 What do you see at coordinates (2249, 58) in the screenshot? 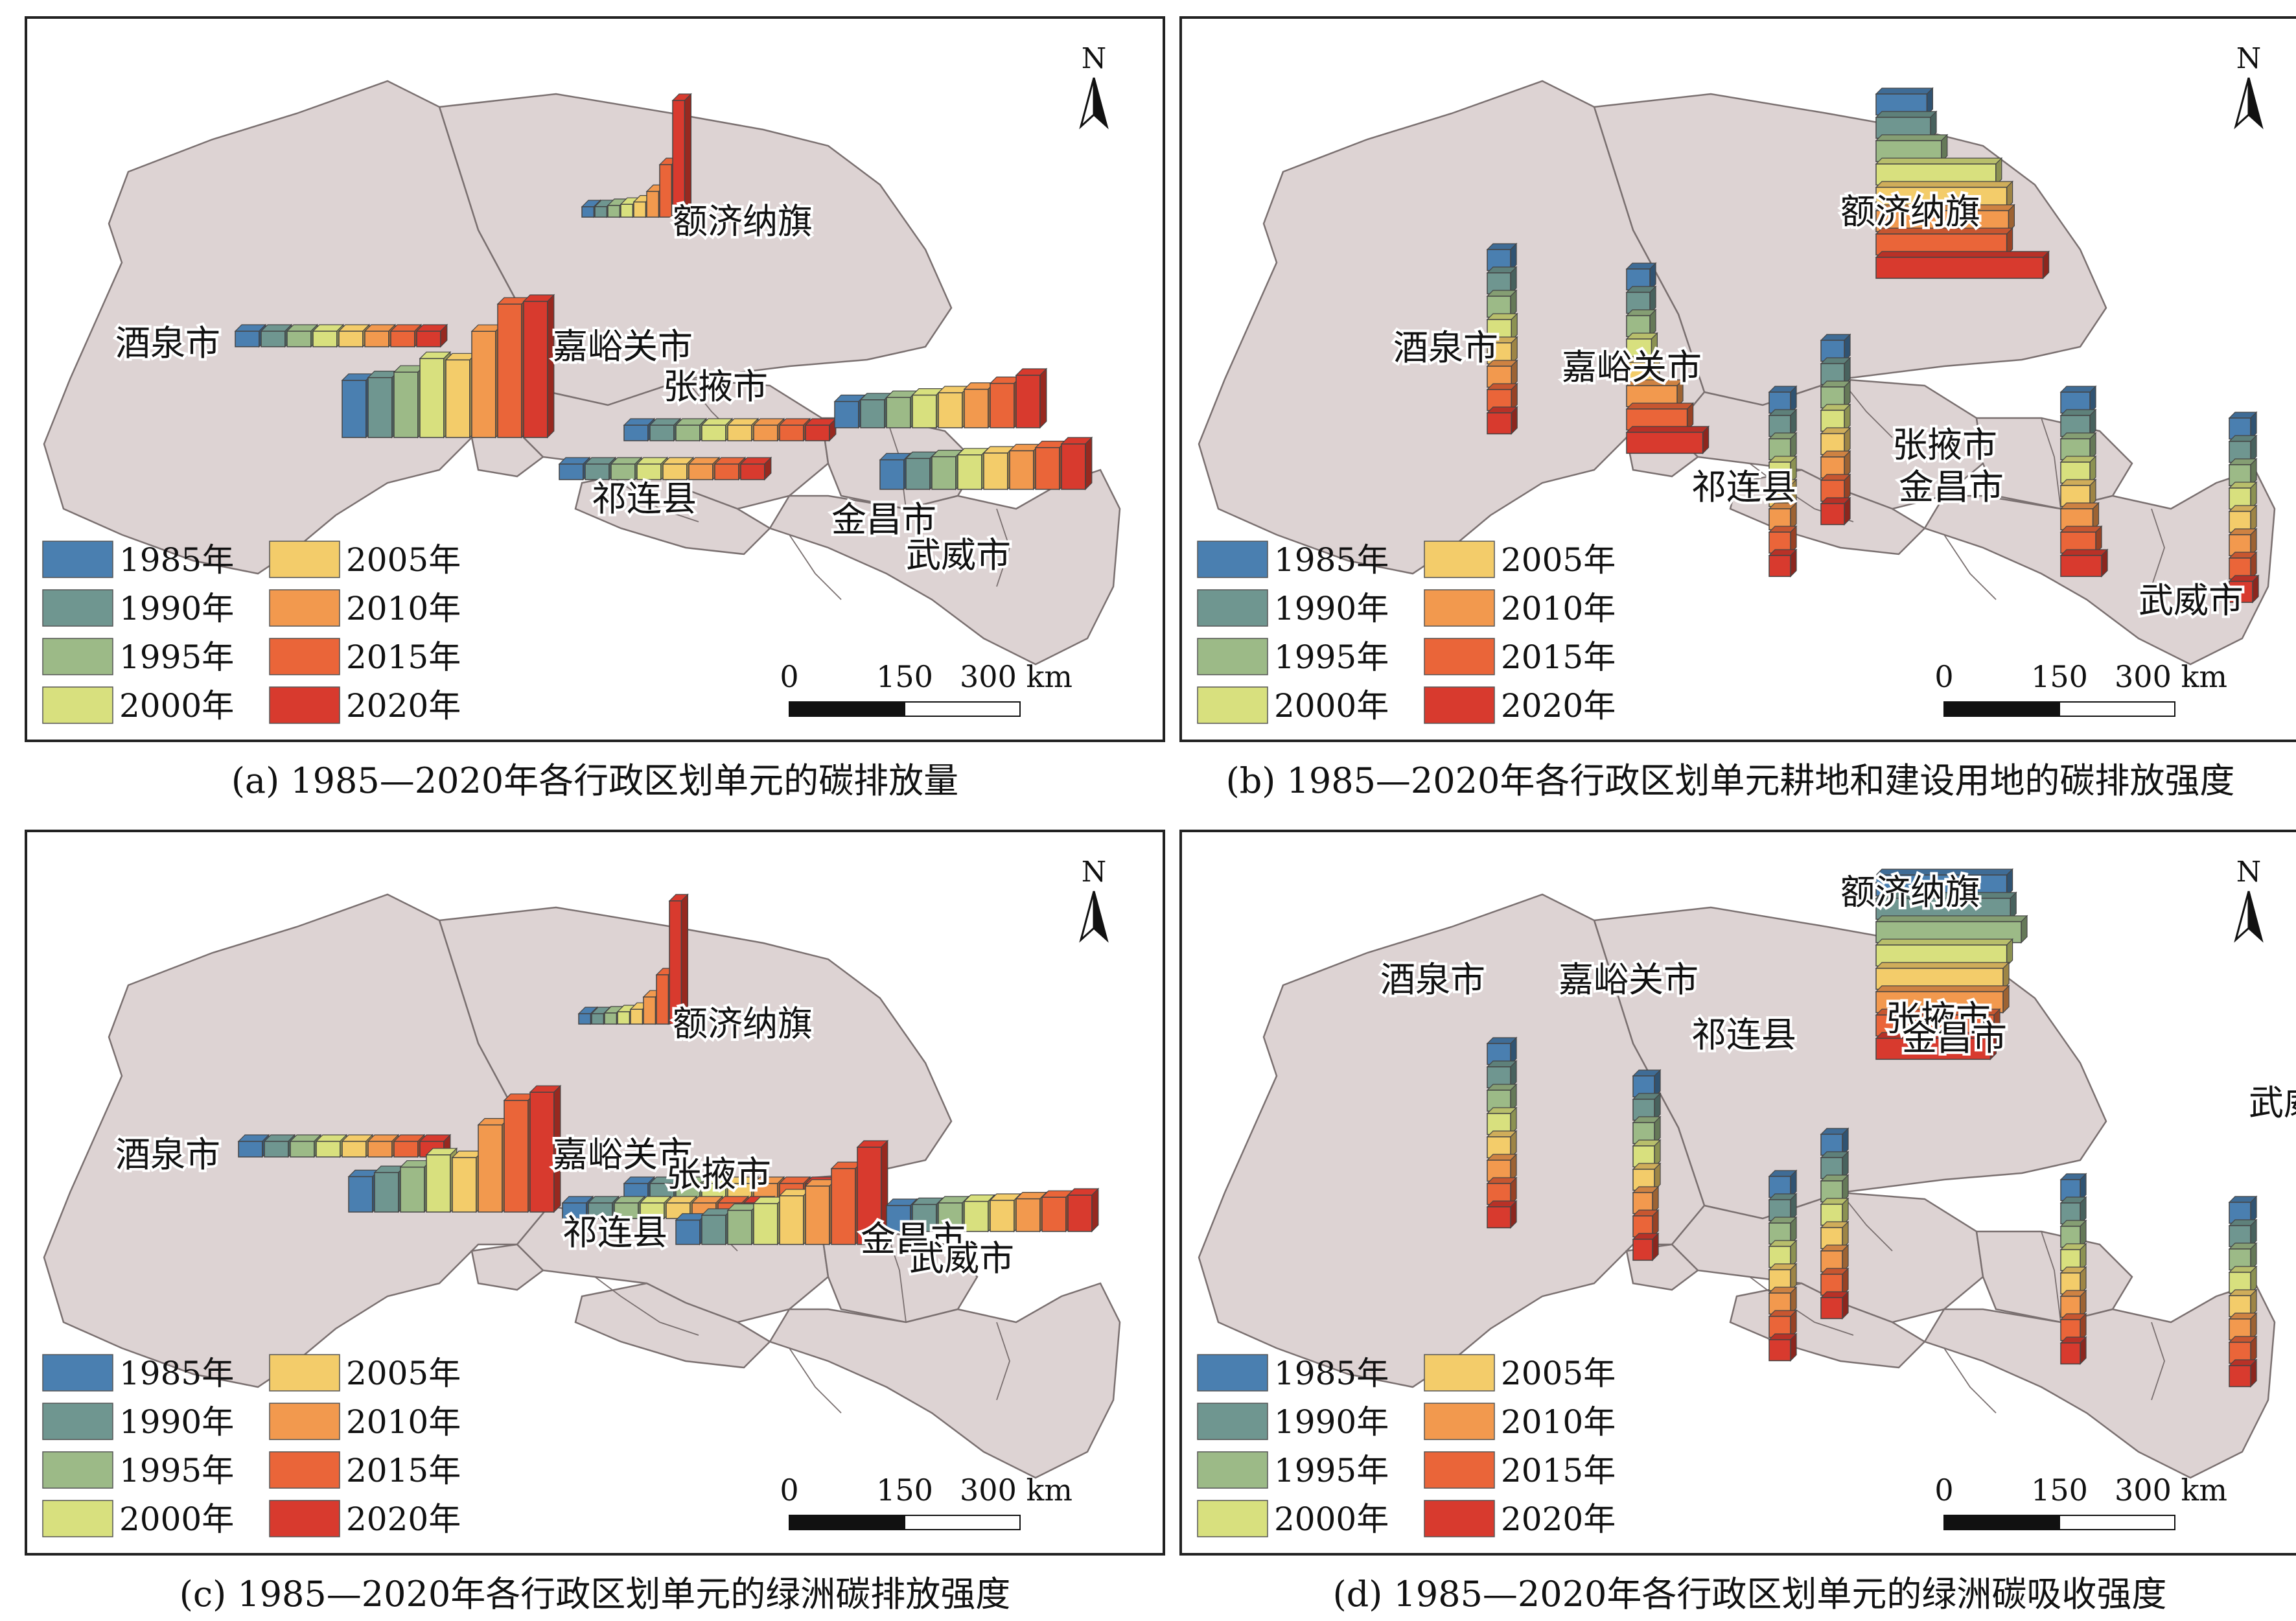
I see `north-label: N` at bounding box center [2249, 58].